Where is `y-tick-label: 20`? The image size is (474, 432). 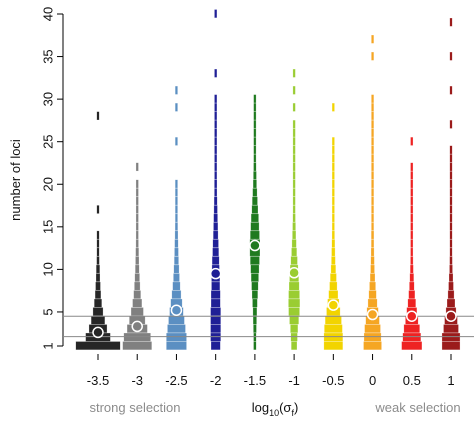
y-tick-label: 20 is located at coordinates (47, 184).